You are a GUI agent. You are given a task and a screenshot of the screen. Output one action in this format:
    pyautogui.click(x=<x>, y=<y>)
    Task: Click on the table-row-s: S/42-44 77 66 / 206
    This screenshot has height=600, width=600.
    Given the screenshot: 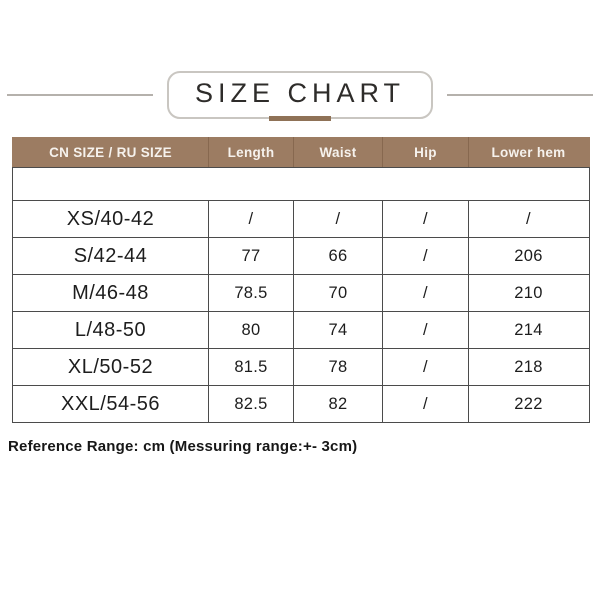 What is the action you would take?
    pyautogui.click(x=301, y=255)
    